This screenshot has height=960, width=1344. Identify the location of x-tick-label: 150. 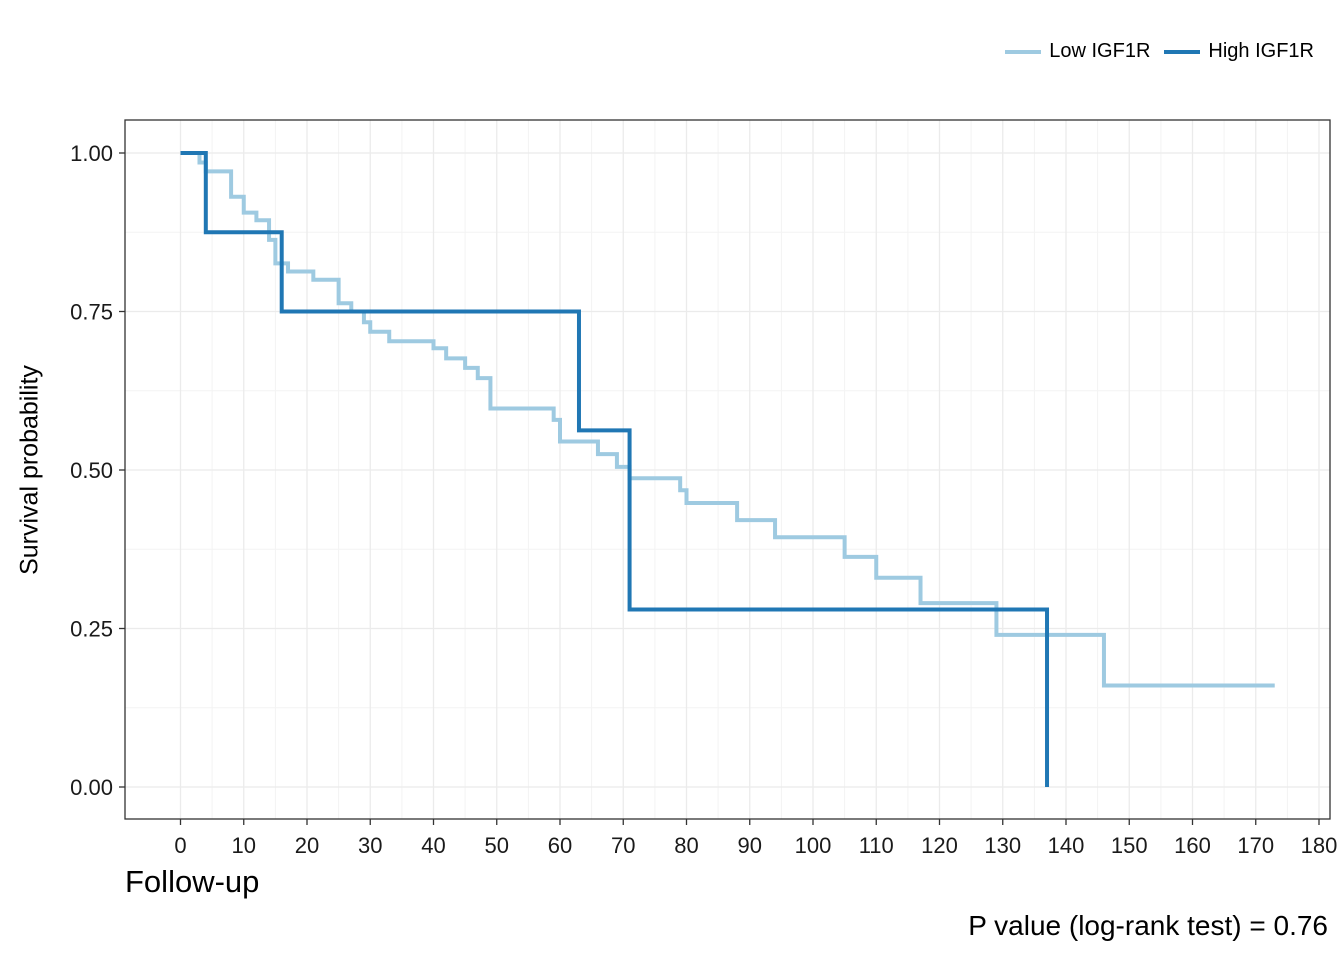
(1129, 845).